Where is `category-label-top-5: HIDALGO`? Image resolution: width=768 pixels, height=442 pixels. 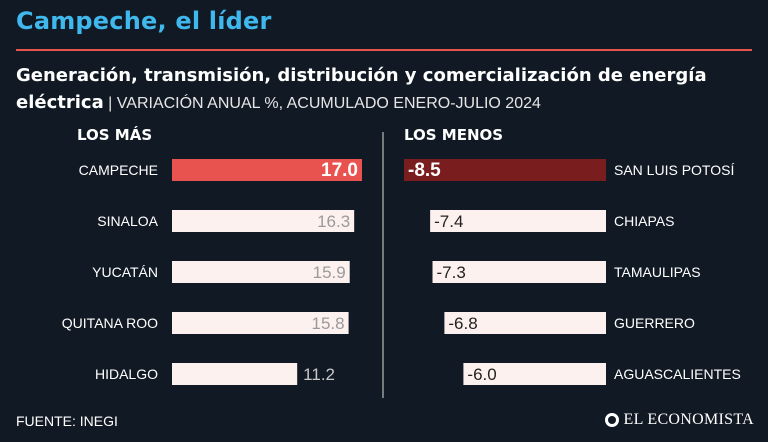 category-label-top-5: HIDALGO is located at coordinates (126, 374).